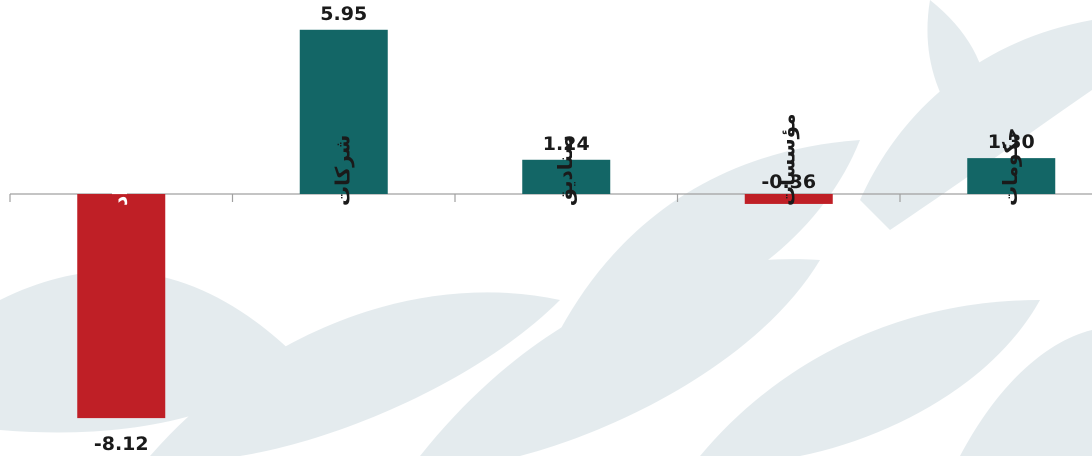 Image resolution: width=1092 pixels, height=456 pixels. I want to click on data-label: 5.95, so click(343, 14).